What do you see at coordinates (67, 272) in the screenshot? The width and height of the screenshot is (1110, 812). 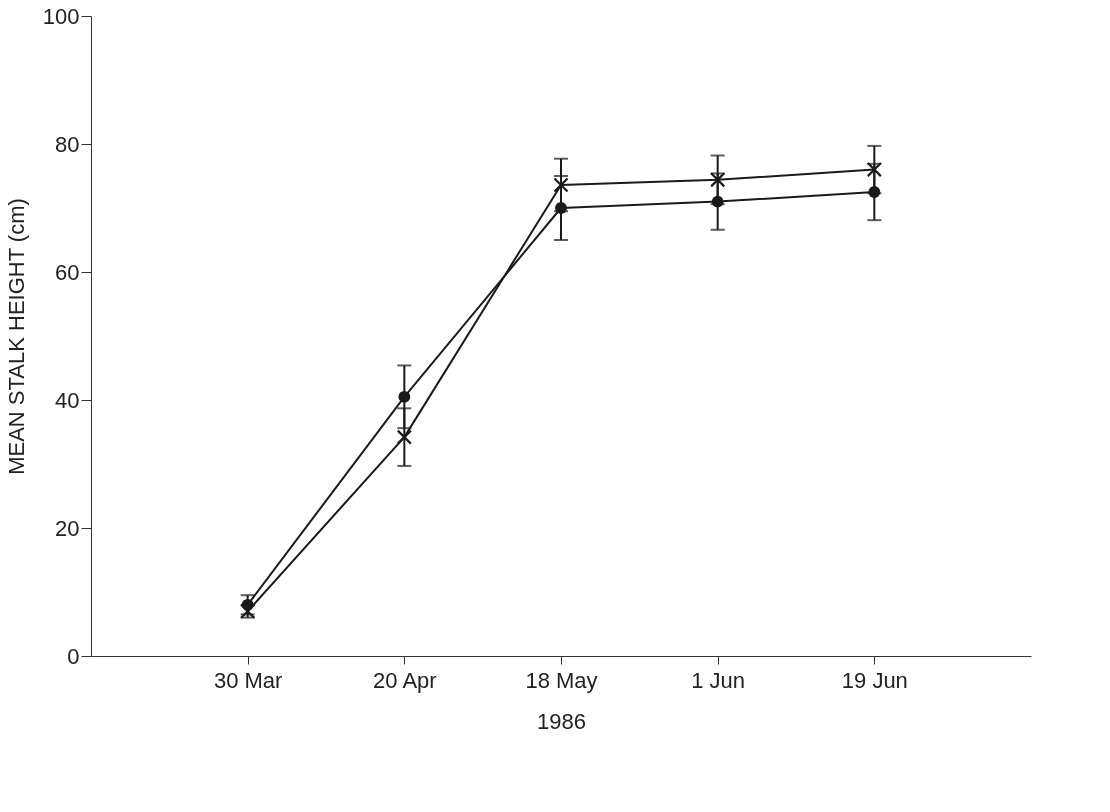 I see `y-tick-label: 60` at bounding box center [67, 272].